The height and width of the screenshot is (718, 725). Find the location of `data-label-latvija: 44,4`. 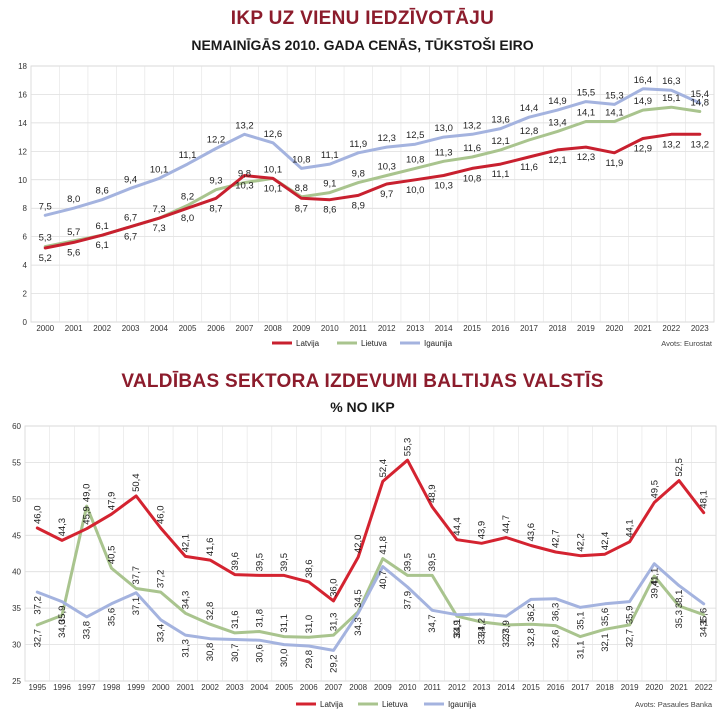

data-label-latvija: 44,4 is located at coordinates (457, 526).